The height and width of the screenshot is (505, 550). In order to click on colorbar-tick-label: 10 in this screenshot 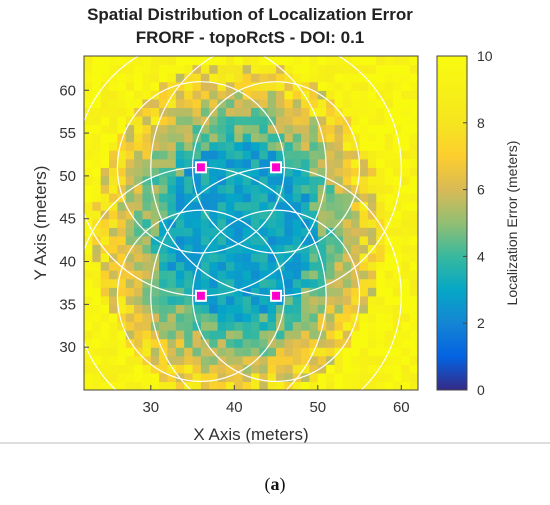, I will do `click(485, 56)`.